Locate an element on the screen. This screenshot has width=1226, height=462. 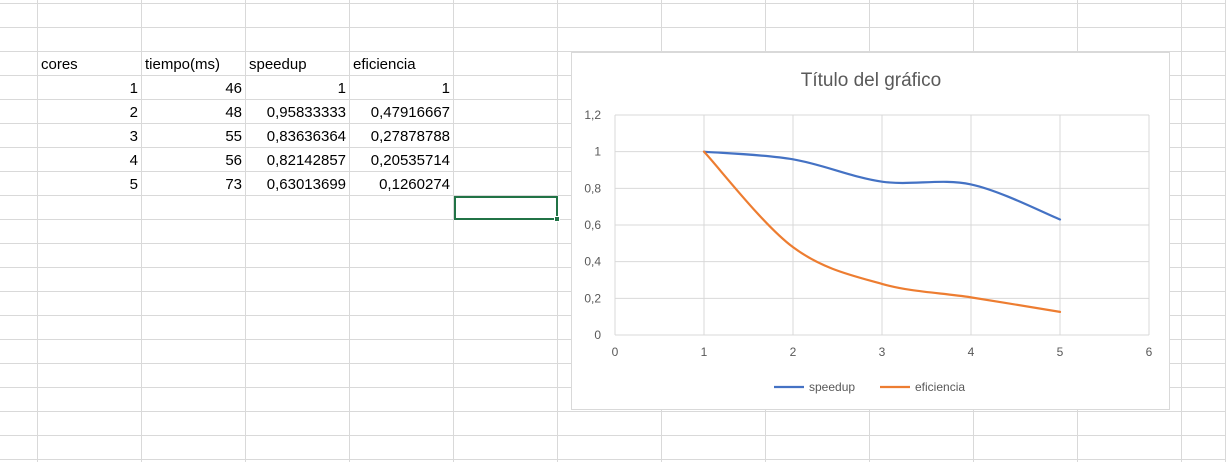
table-cell: 55 is located at coordinates (233, 136).